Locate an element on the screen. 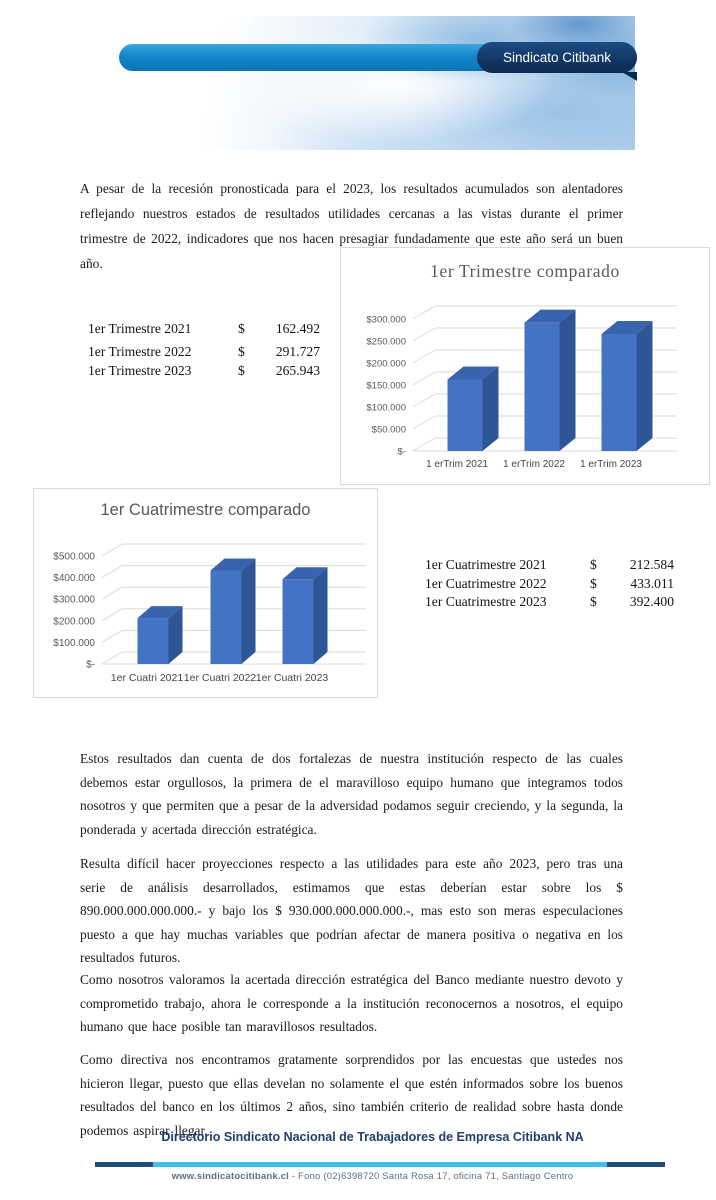 Image resolution: width=716 pixels, height=1200 pixels. footer-website: www.sindicatocitibank.cl is located at coordinates (230, 1176).